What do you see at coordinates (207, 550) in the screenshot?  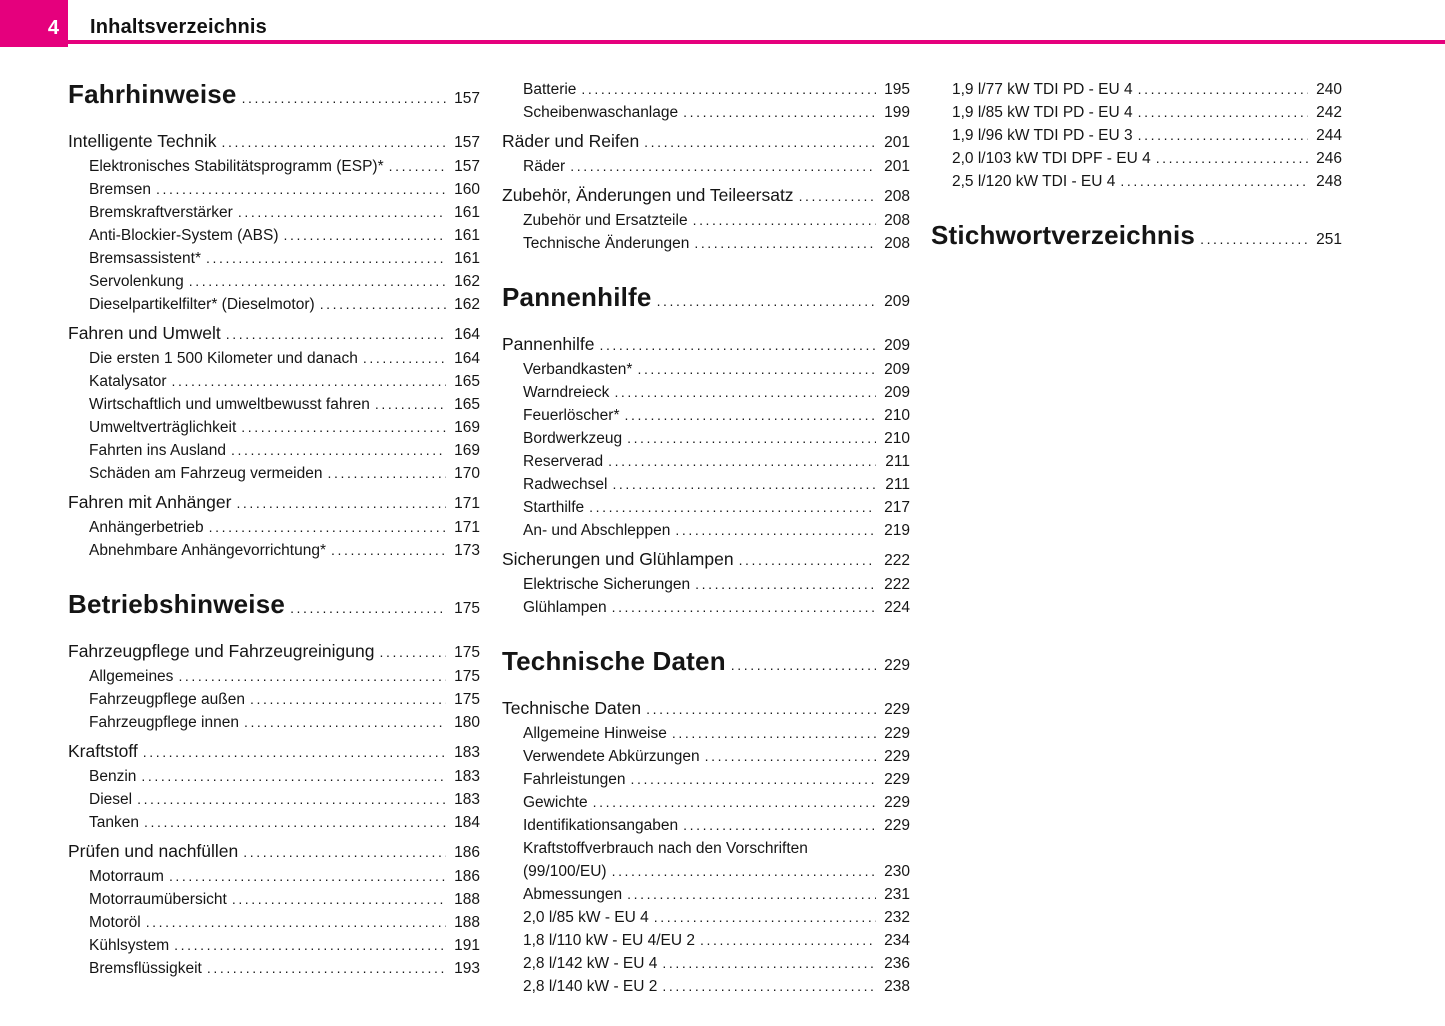 I see `toc-entry-label: Abnehmbare Anhängevorrichtung*` at bounding box center [207, 550].